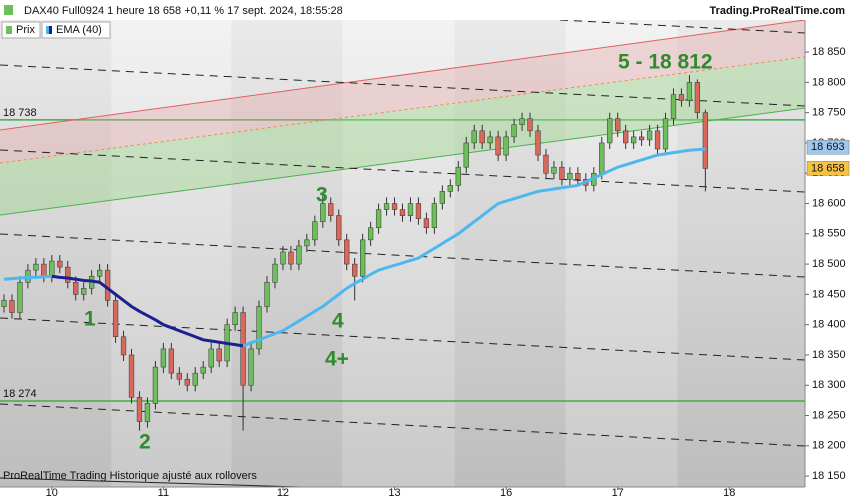 The image size is (850, 500). I want to click on level-label: 18 738, so click(20, 113).